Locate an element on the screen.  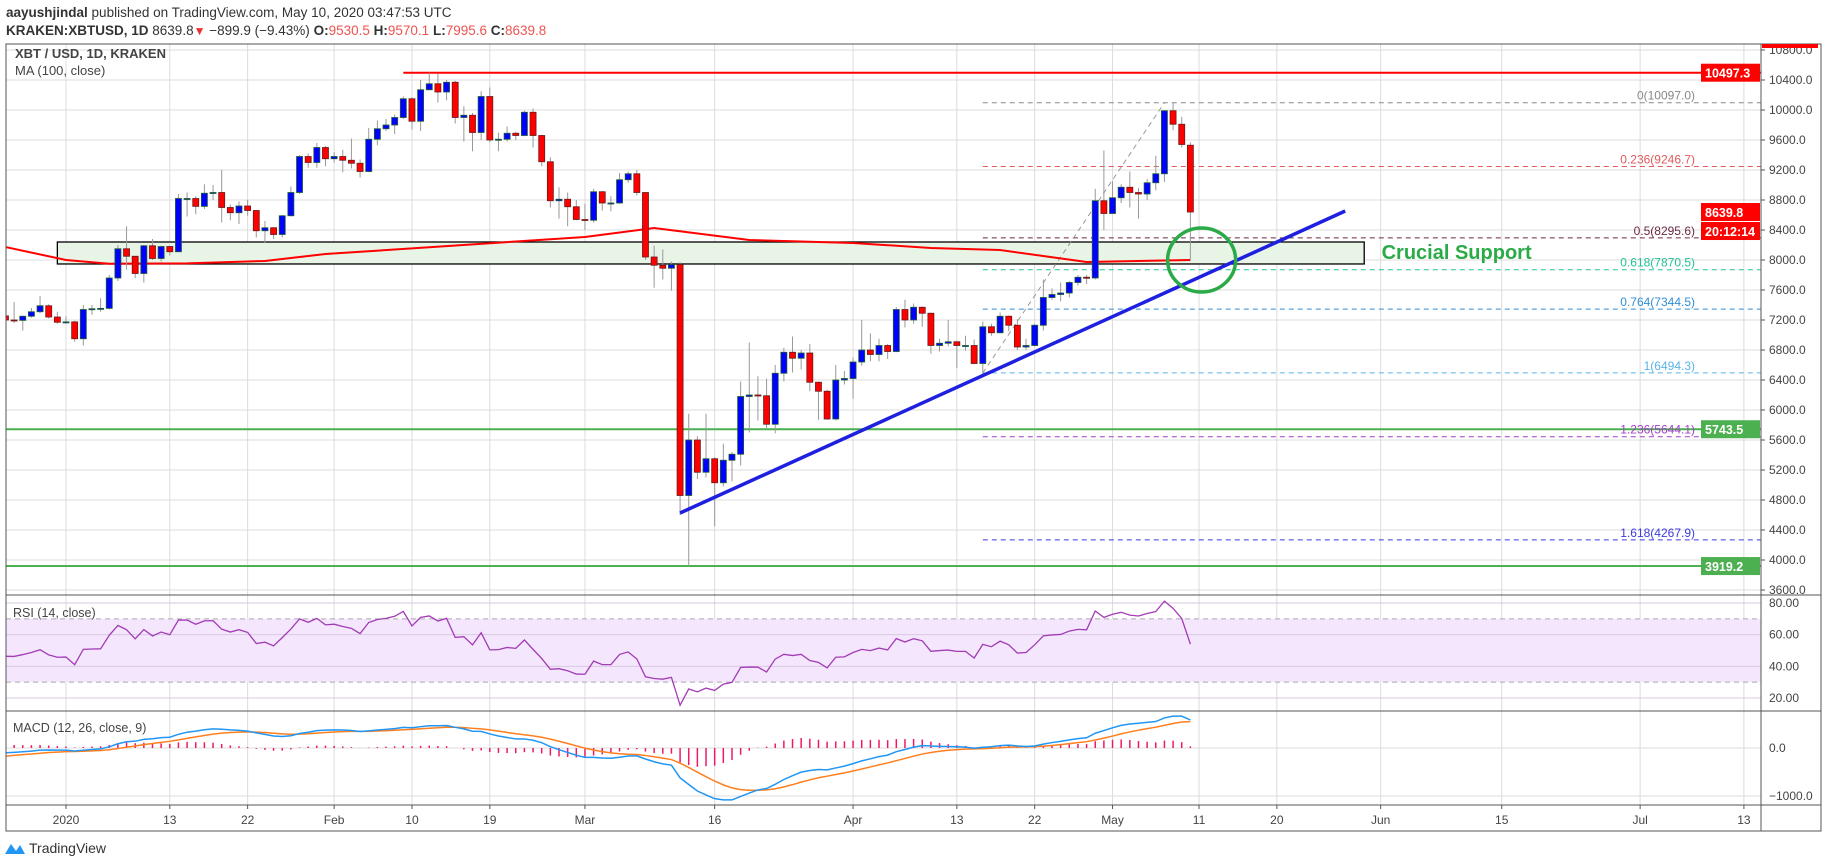
support-zone is located at coordinates (710, 253).